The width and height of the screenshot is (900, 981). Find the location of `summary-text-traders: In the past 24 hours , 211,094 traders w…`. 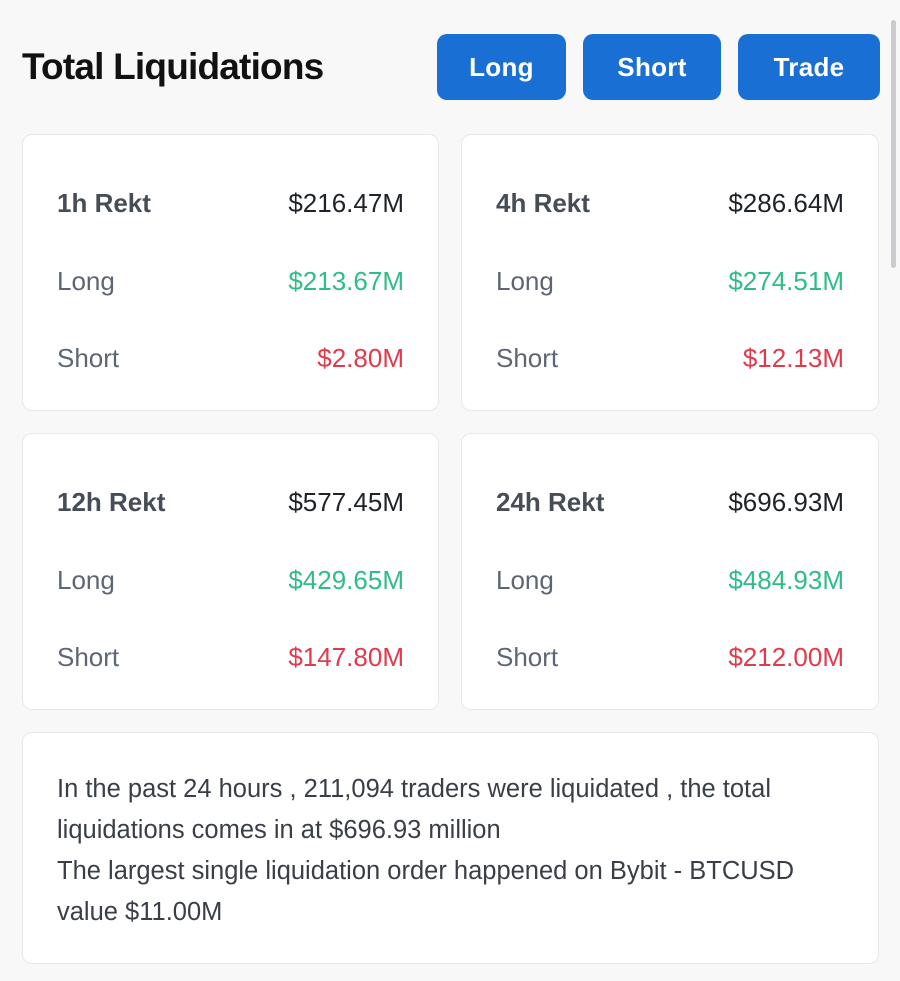

summary-text-traders: In the past 24 hours , 211,094 traders w… is located at coordinates (414, 809).